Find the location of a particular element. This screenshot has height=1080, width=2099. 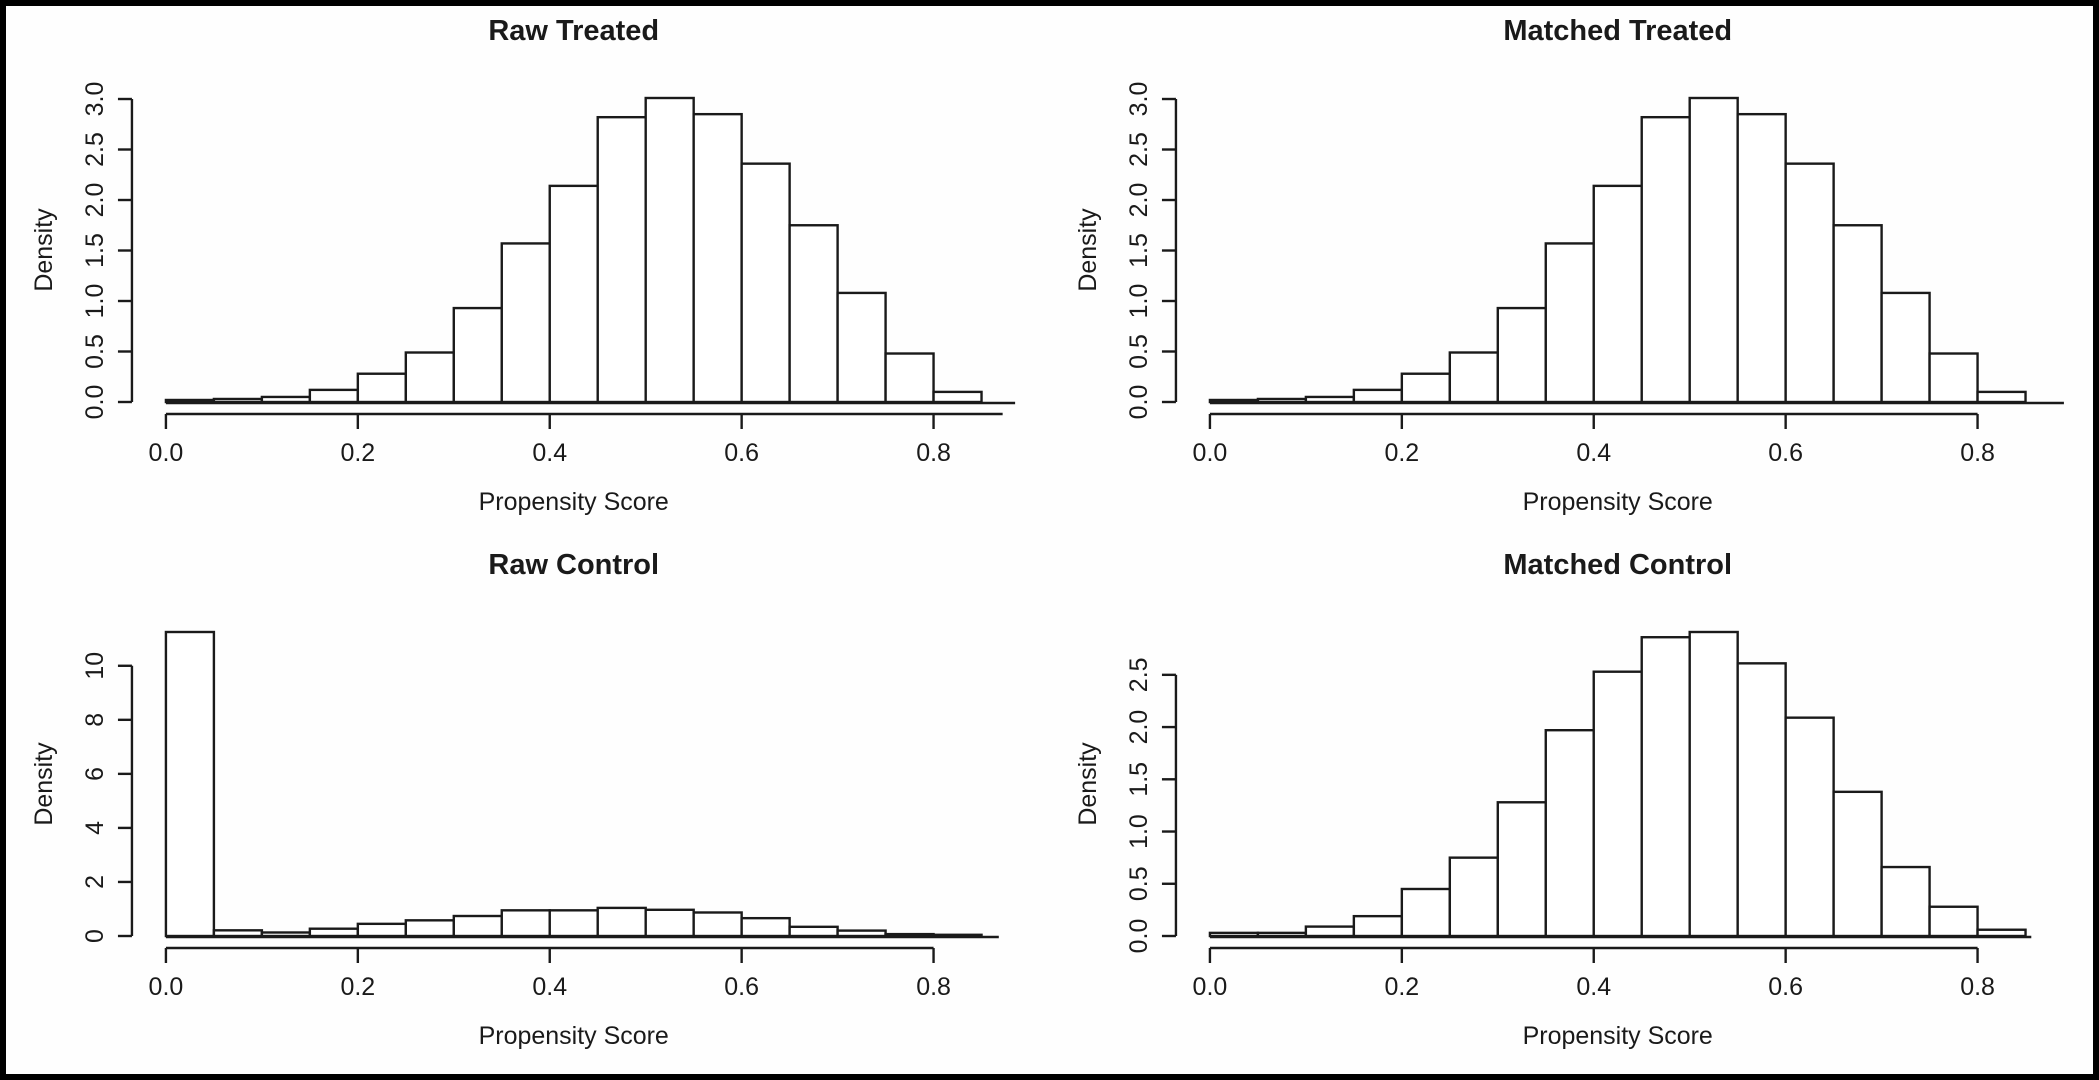

chart-title: Matched Control is located at coordinates (1617, 565).